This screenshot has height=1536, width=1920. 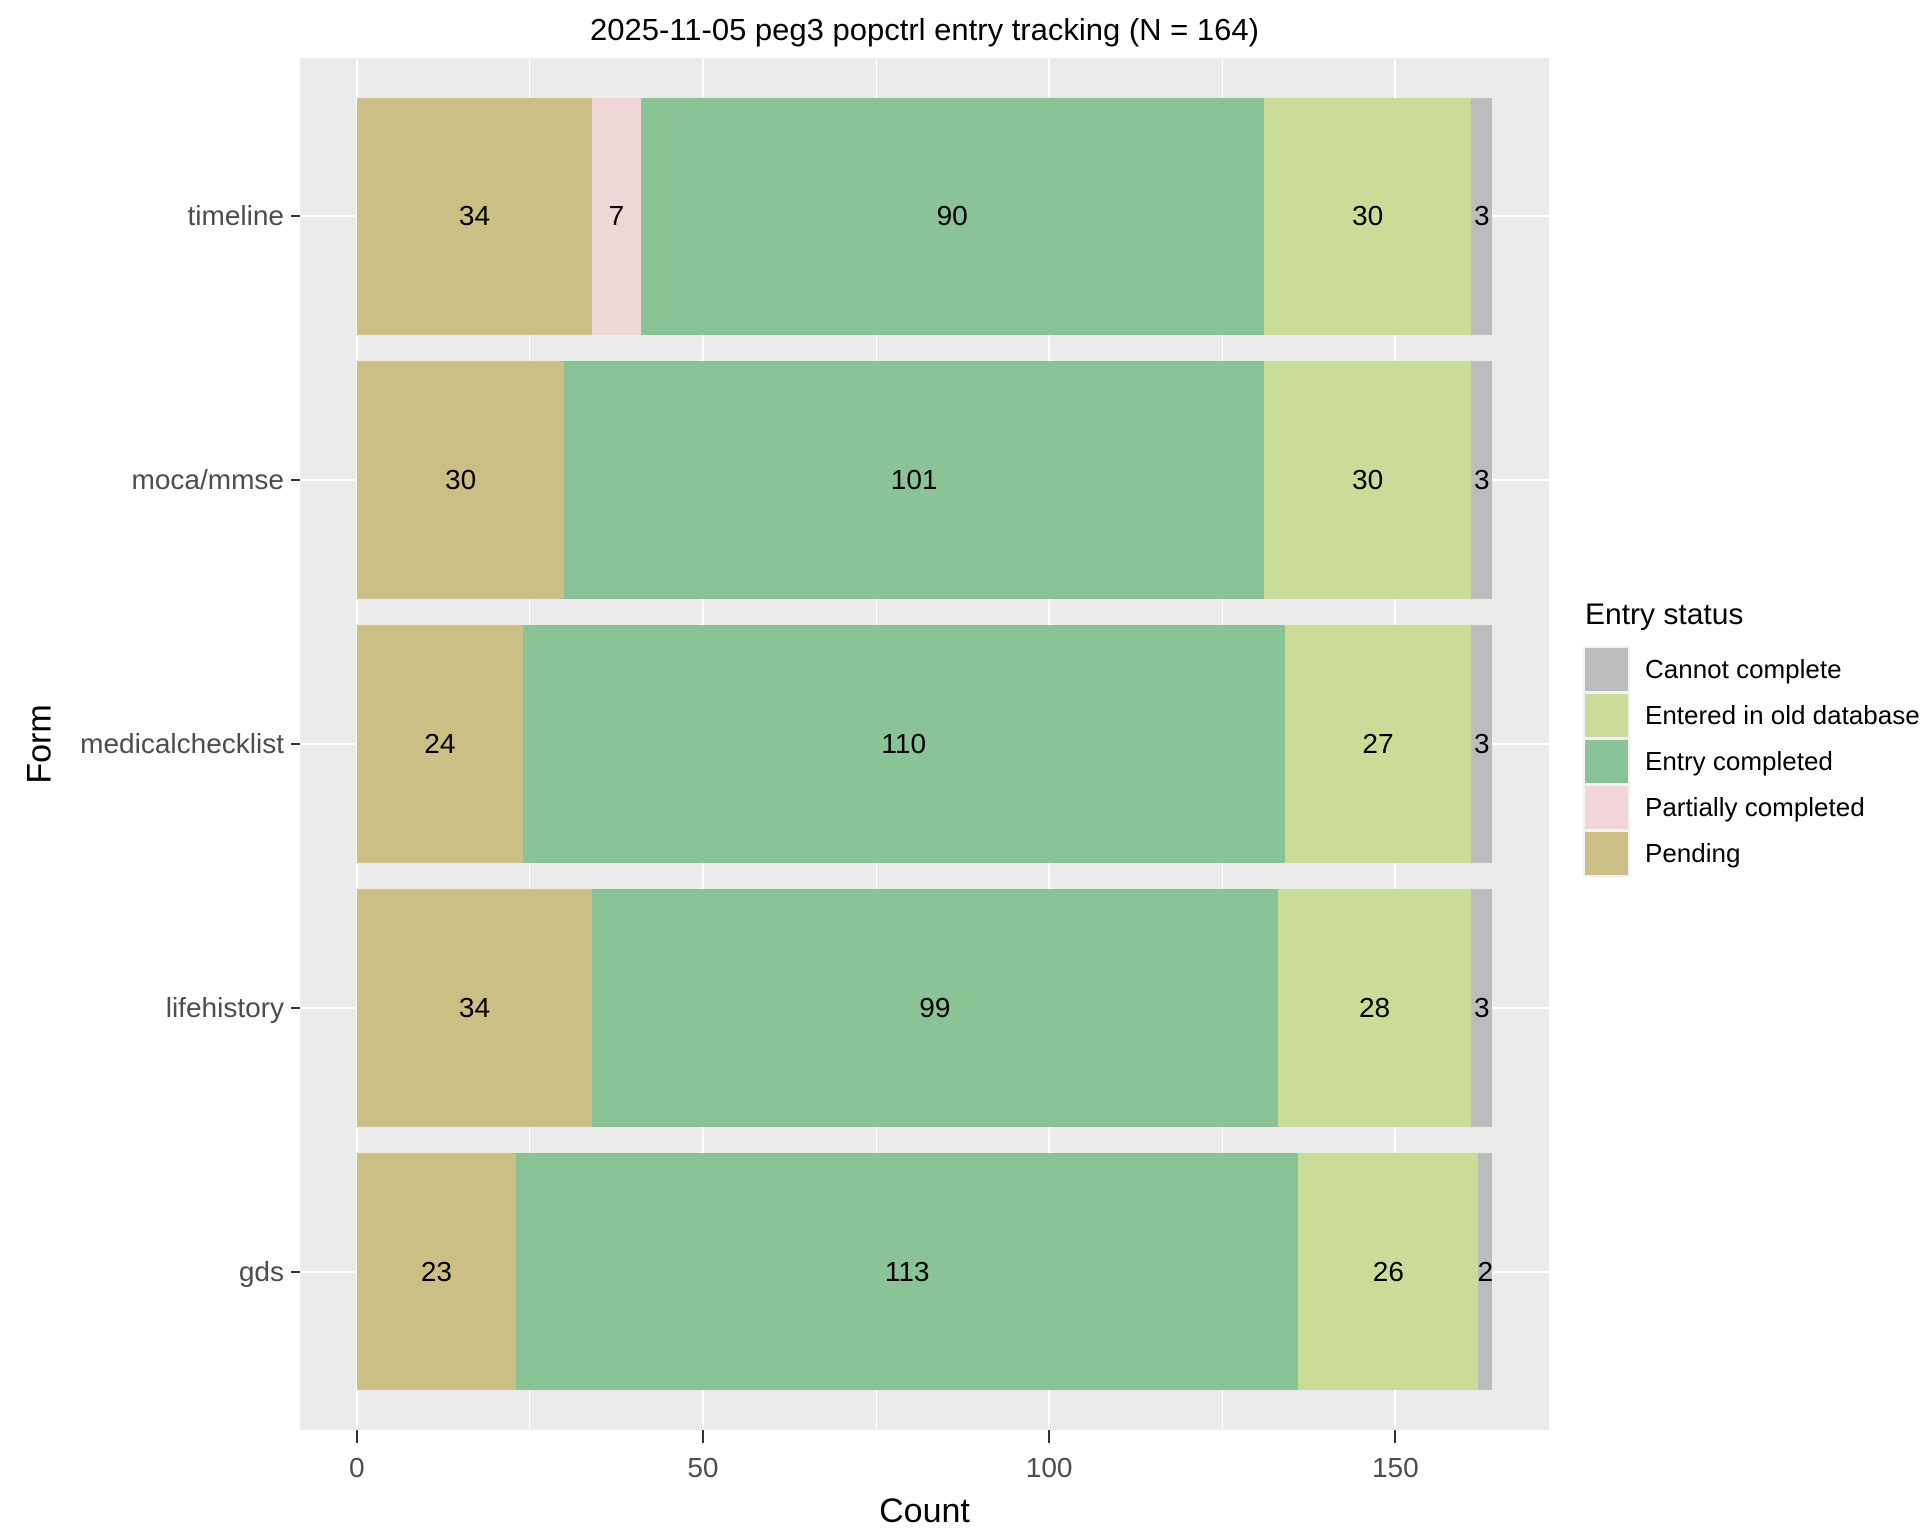 What do you see at coordinates (1395, 1467) in the screenshot?
I see `x-tick-label: 150` at bounding box center [1395, 1467].